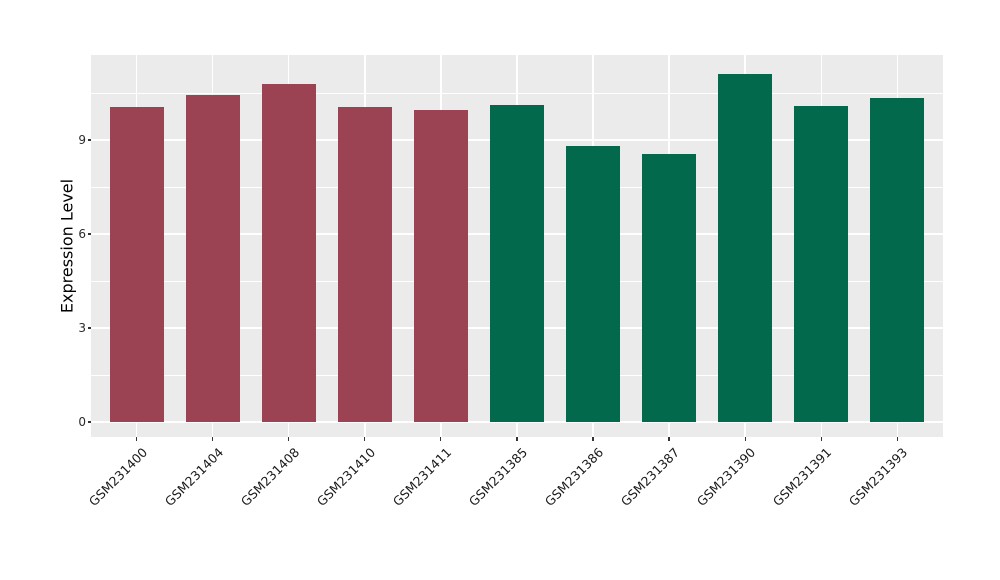  I want to click on x-tick-label-GSM231390: GSM231390, so click(726, 477).